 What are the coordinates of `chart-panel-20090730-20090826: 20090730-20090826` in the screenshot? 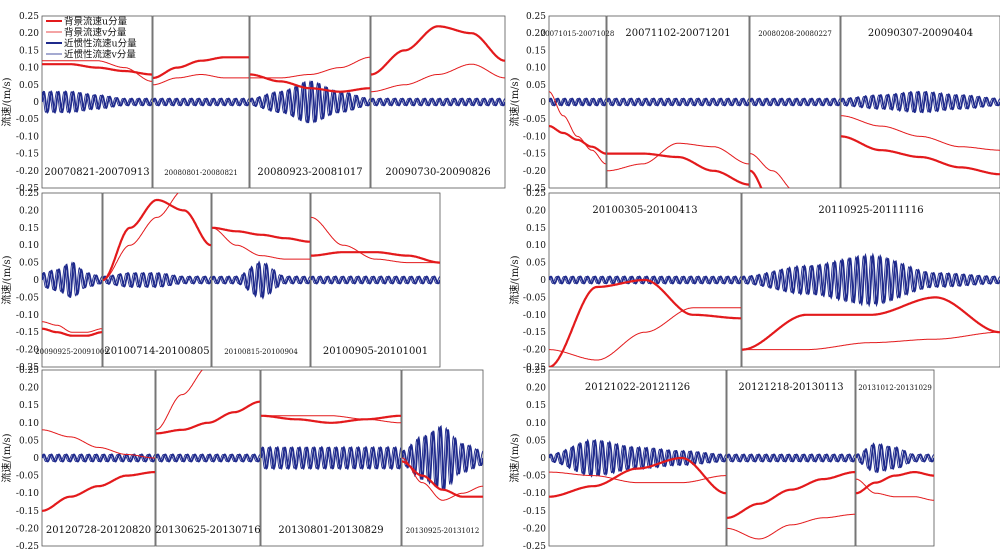 It's located at (438, 102).